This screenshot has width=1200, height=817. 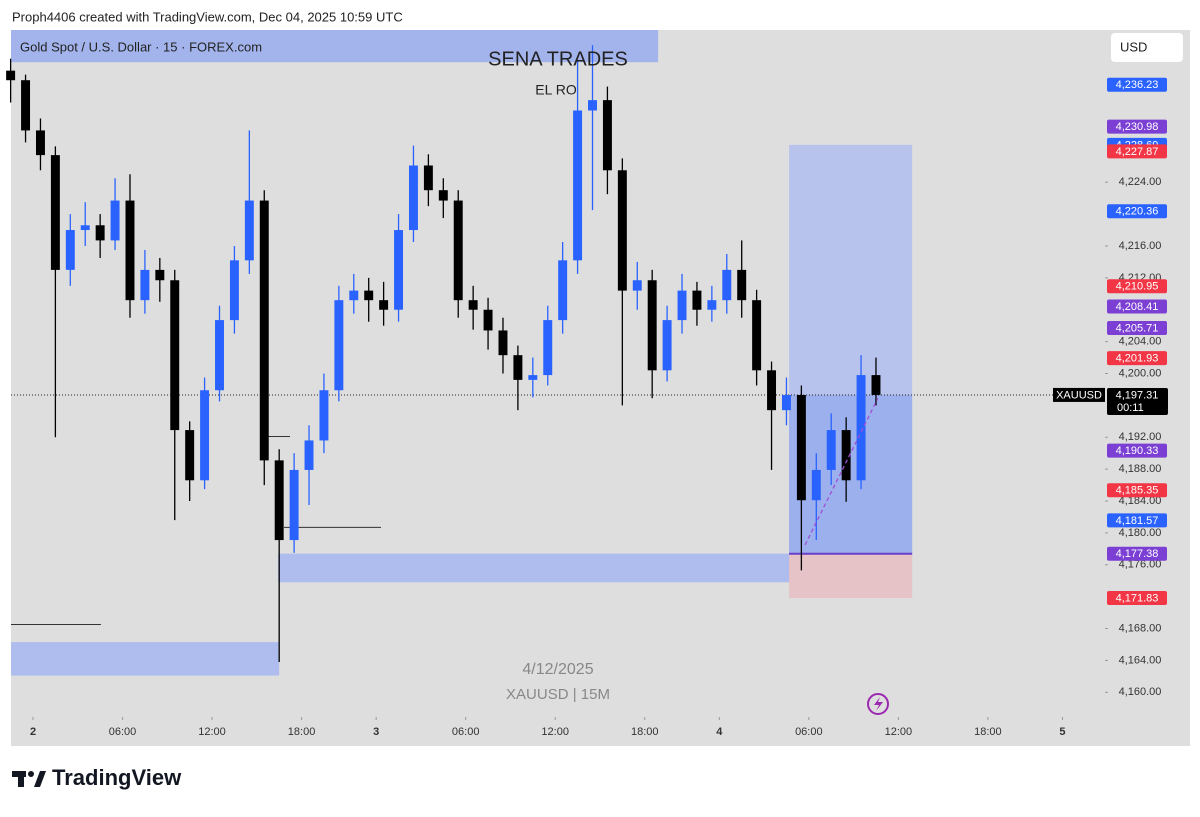 I want to click on annotation: 4/12/2025, so click(x=557, y=669).